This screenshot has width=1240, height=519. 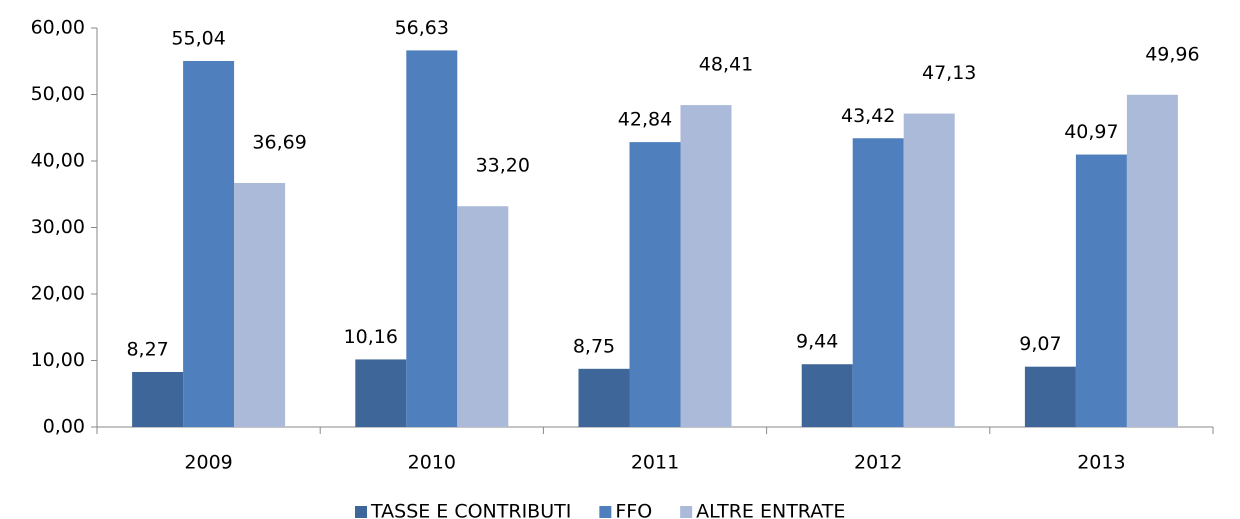 What do you see at coordinates (817, 342) in the screenshot?
I see `data-label: 9,44` at bounding box center [817, 342].